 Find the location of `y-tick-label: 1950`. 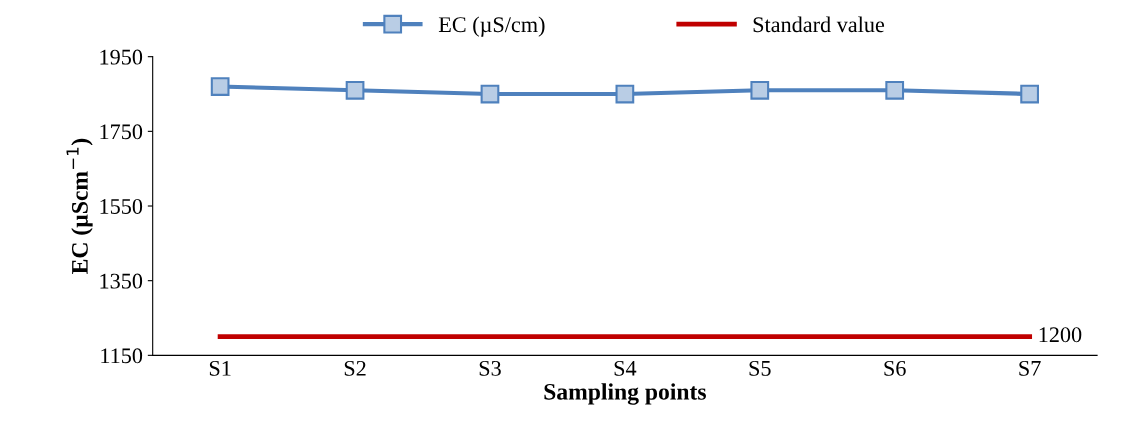

y-tick-label: 1950 is located at coordinates (121, 57).